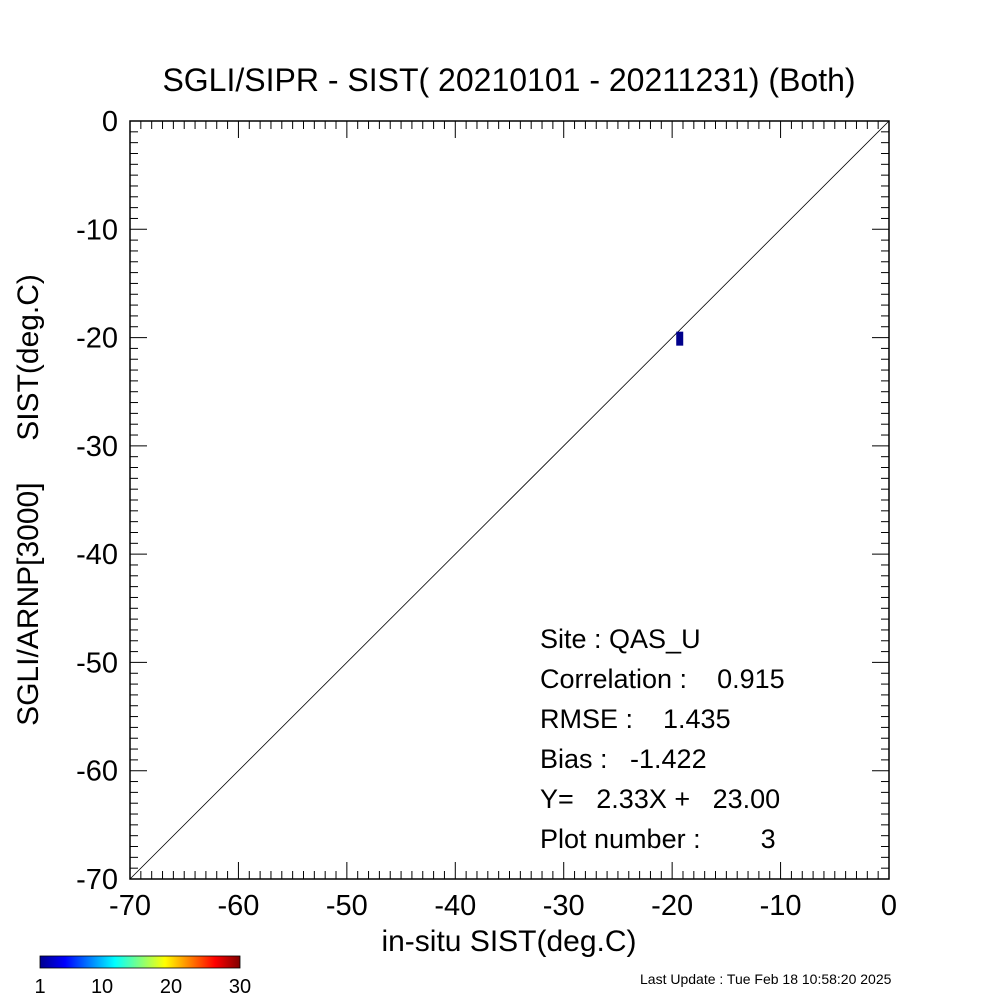 The height and width of the screenshot is (1000, 1000). What do you see at coordinates (347, 906) in the screenshot?
I see `x-tick-label: -50` at bounding box center [347, 906].